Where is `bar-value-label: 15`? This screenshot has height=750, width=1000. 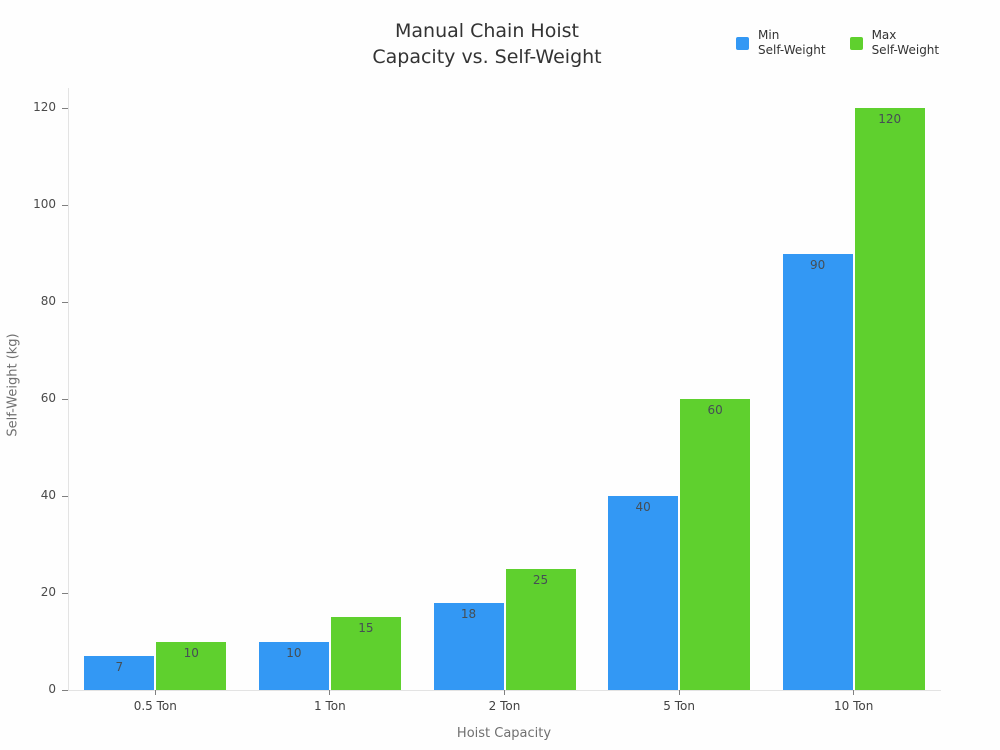 bar-value-label: 15 is located at coordinates (366, 628).